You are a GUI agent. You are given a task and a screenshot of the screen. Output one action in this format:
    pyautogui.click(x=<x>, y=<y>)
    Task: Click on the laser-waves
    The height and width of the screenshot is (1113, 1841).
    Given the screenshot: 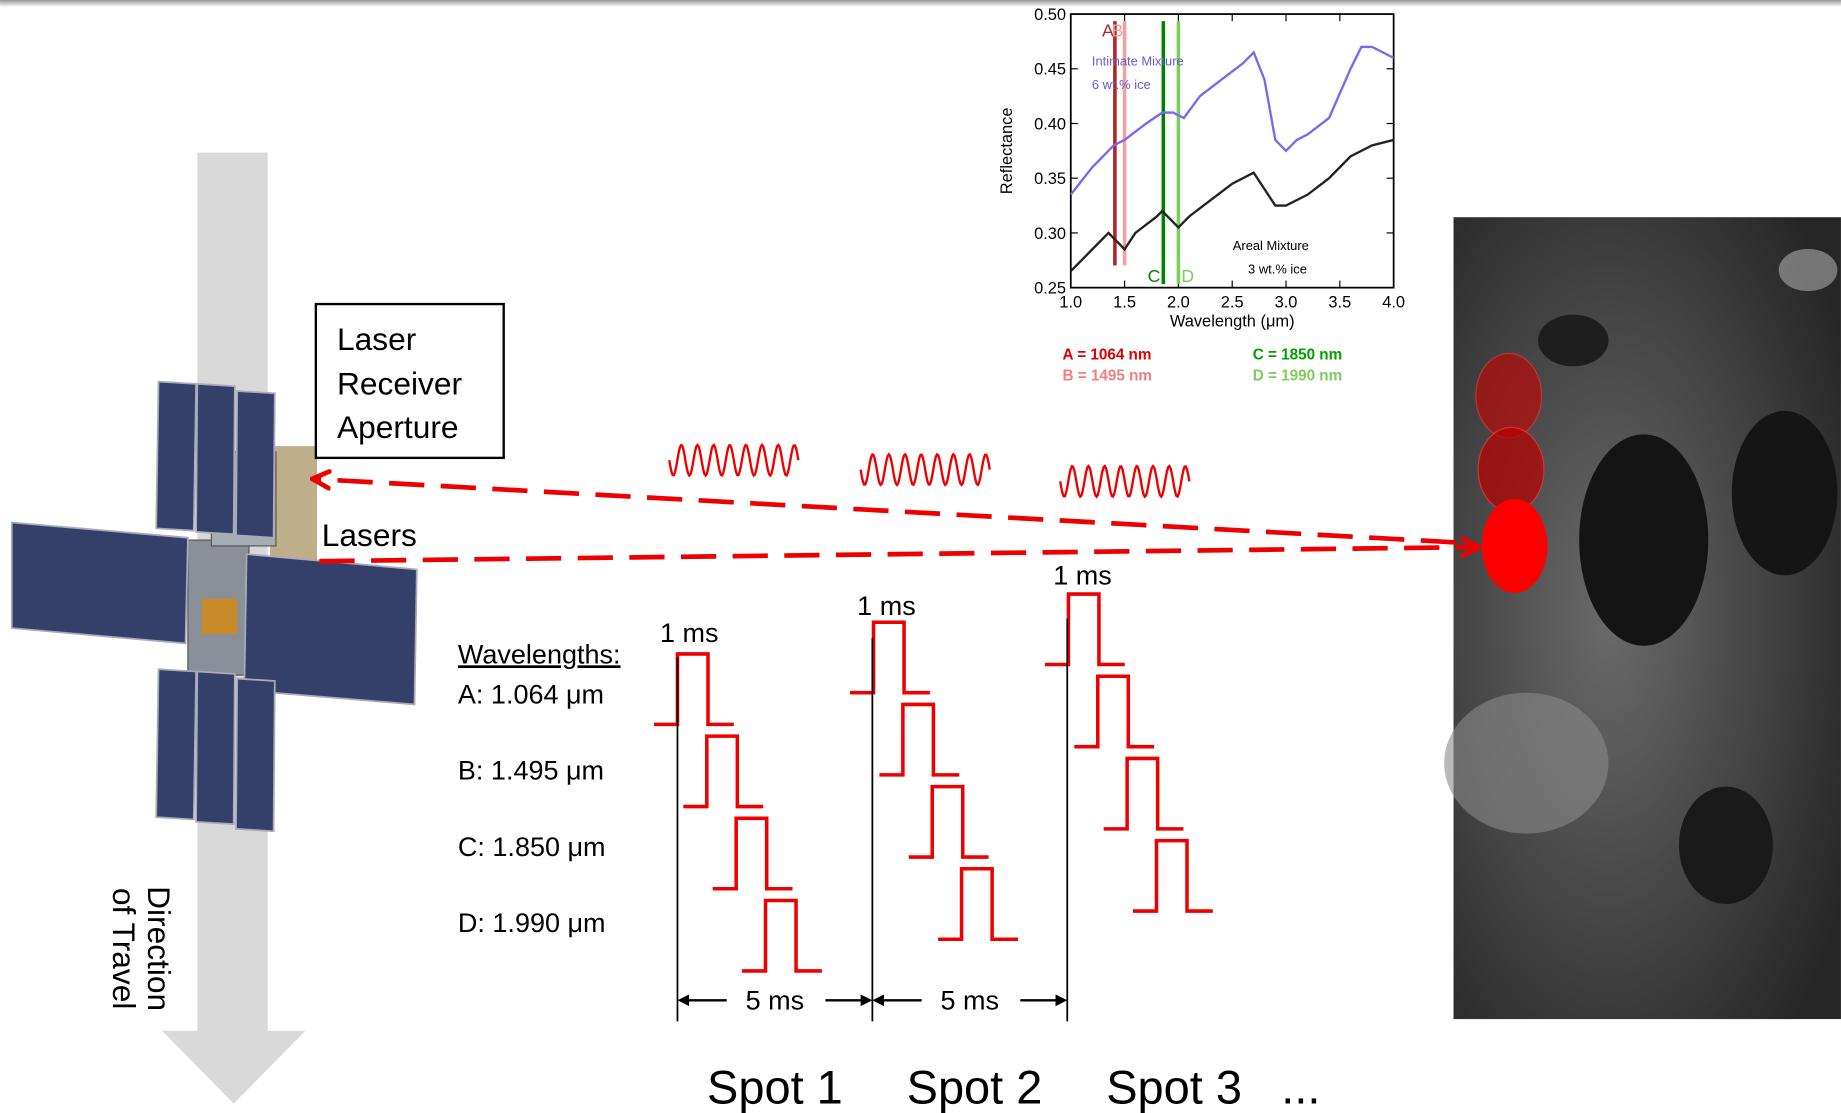 What is the action you would take?
    pyautogui.click(x=929, y=471)
    